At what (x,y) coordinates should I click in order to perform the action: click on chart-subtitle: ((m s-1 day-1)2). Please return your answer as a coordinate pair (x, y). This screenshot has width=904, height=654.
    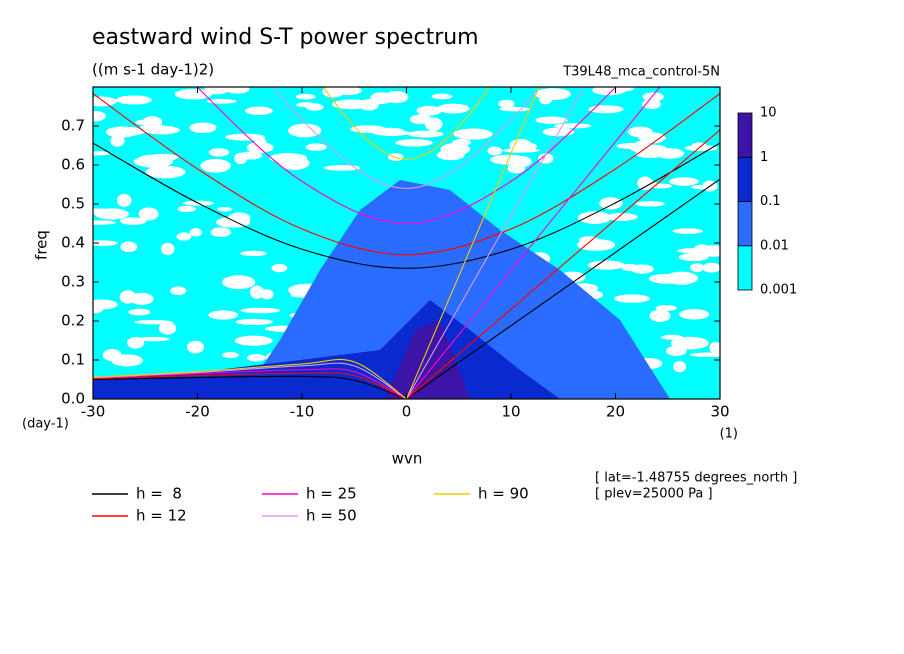
    Looking at the image, I should click on (153, 70).